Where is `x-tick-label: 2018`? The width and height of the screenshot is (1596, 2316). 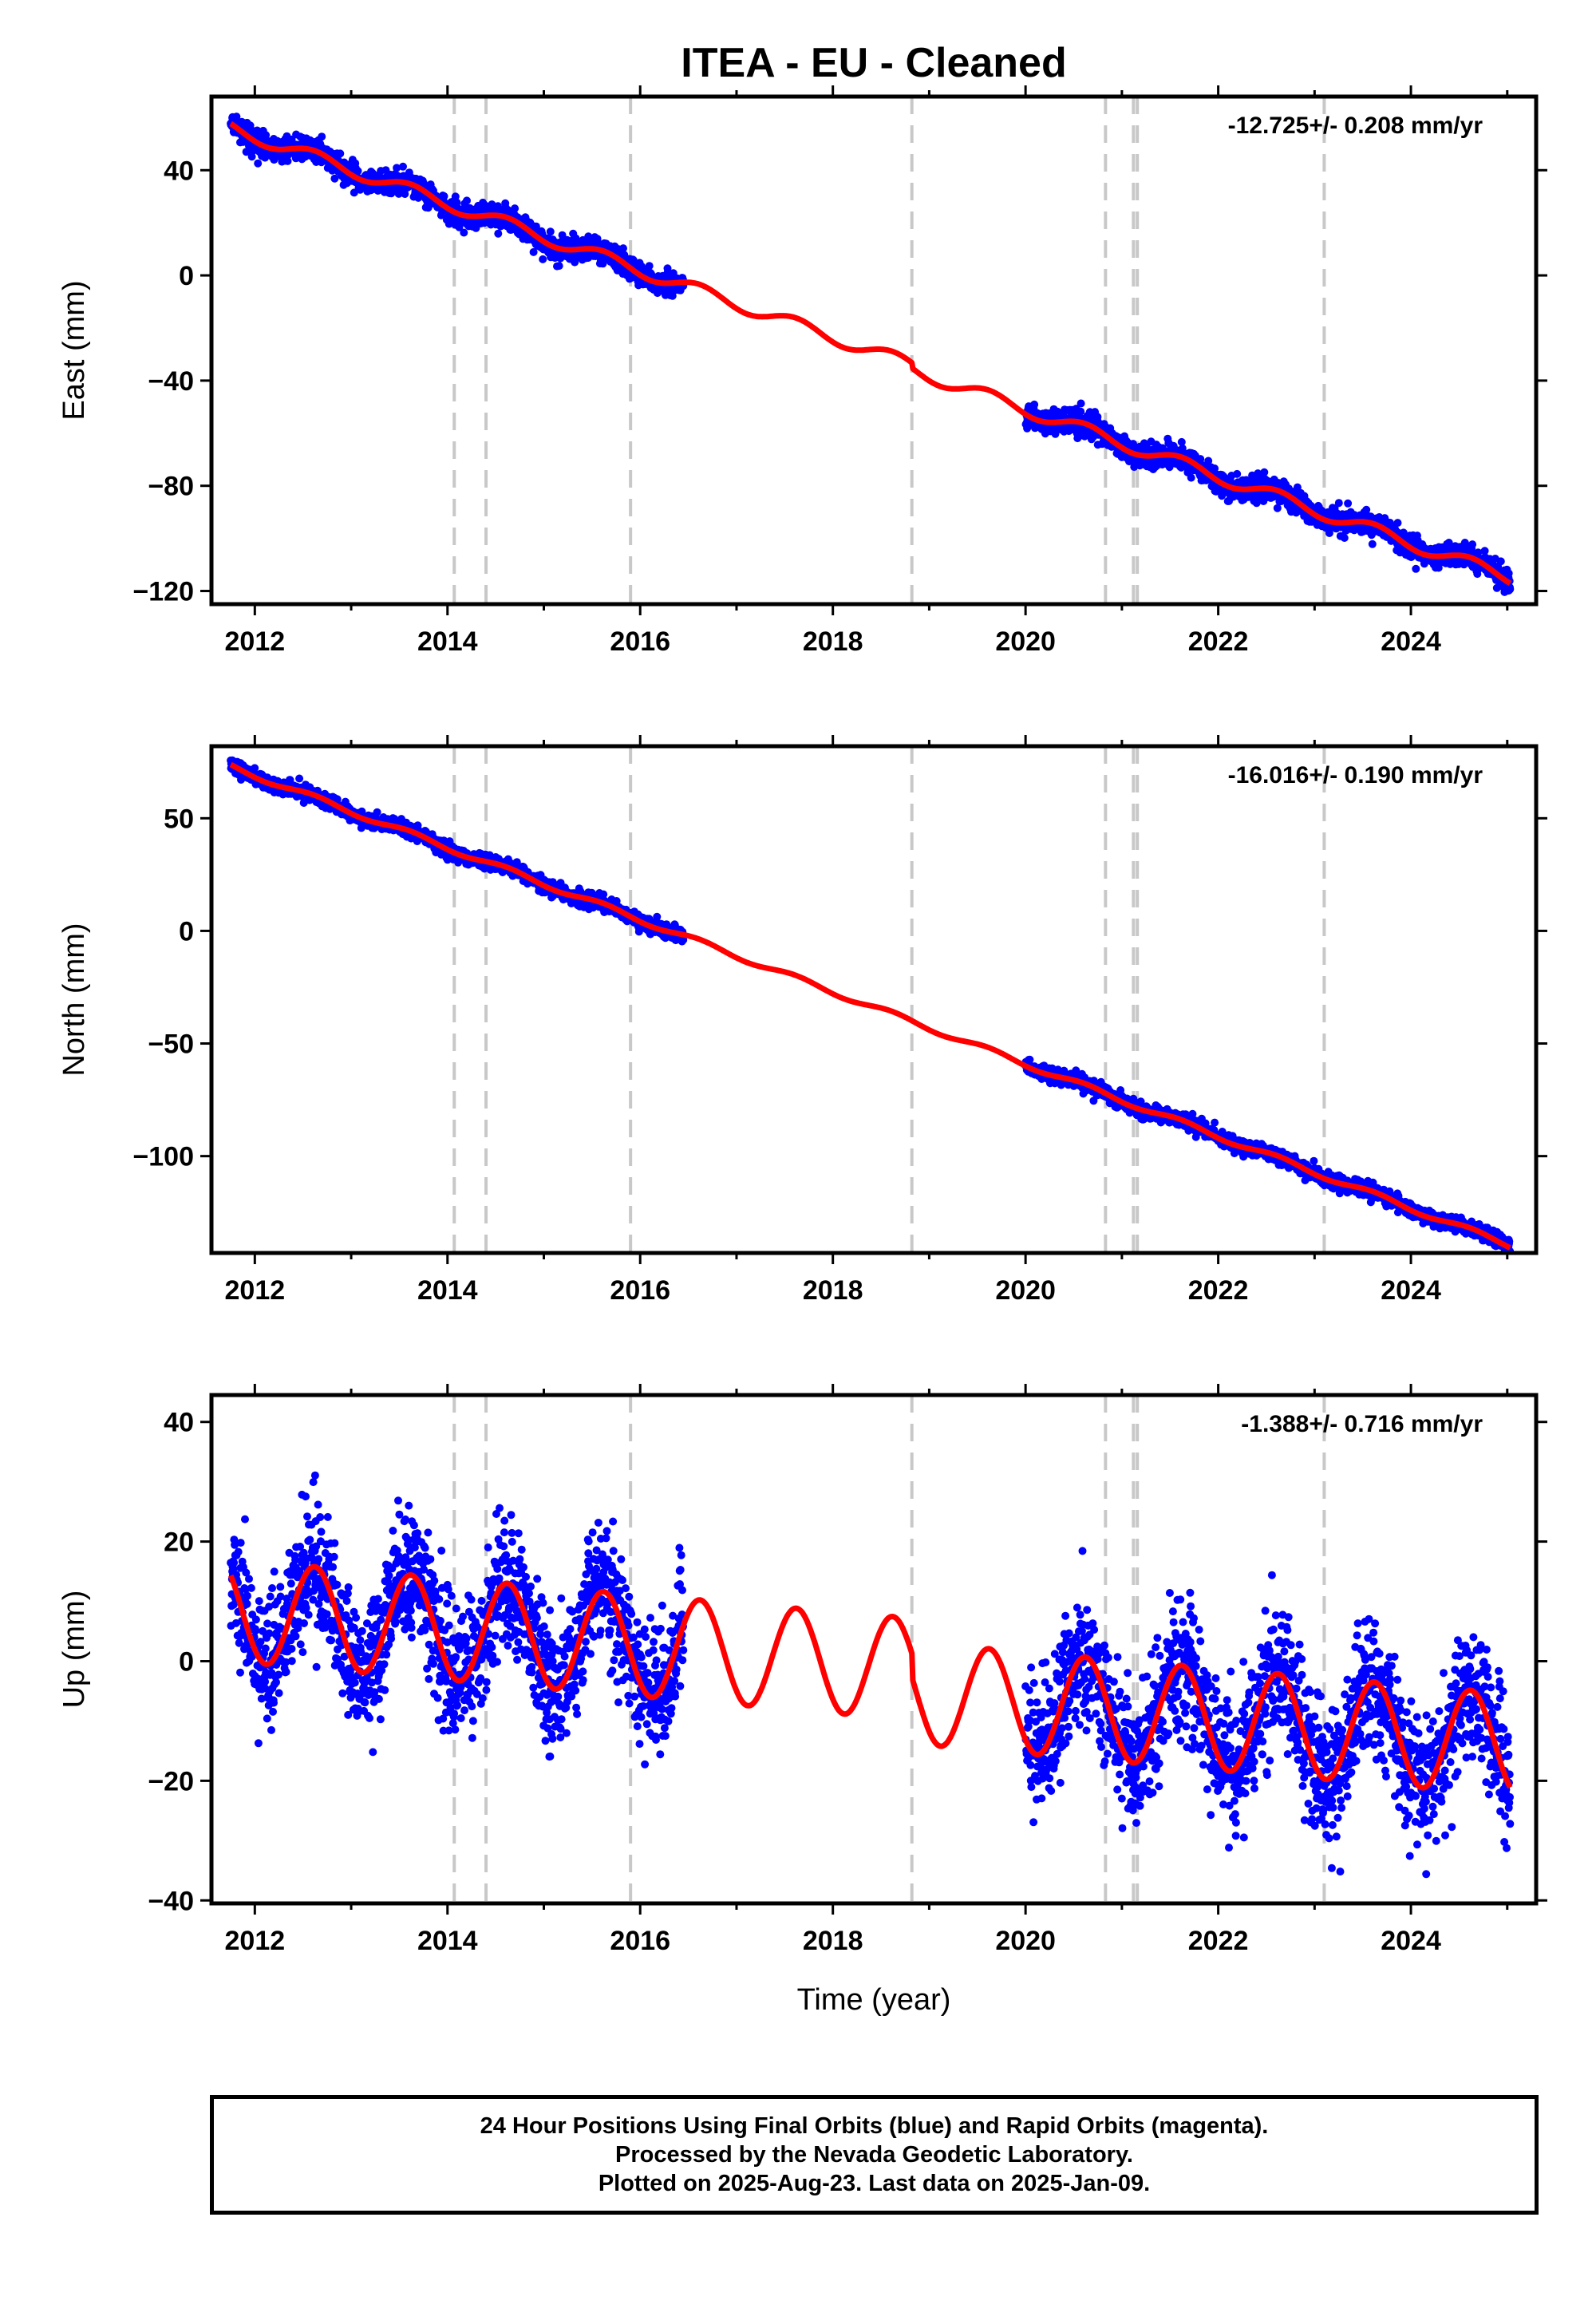
x-tick-label: 2018 is located at coordinates (833, 641).